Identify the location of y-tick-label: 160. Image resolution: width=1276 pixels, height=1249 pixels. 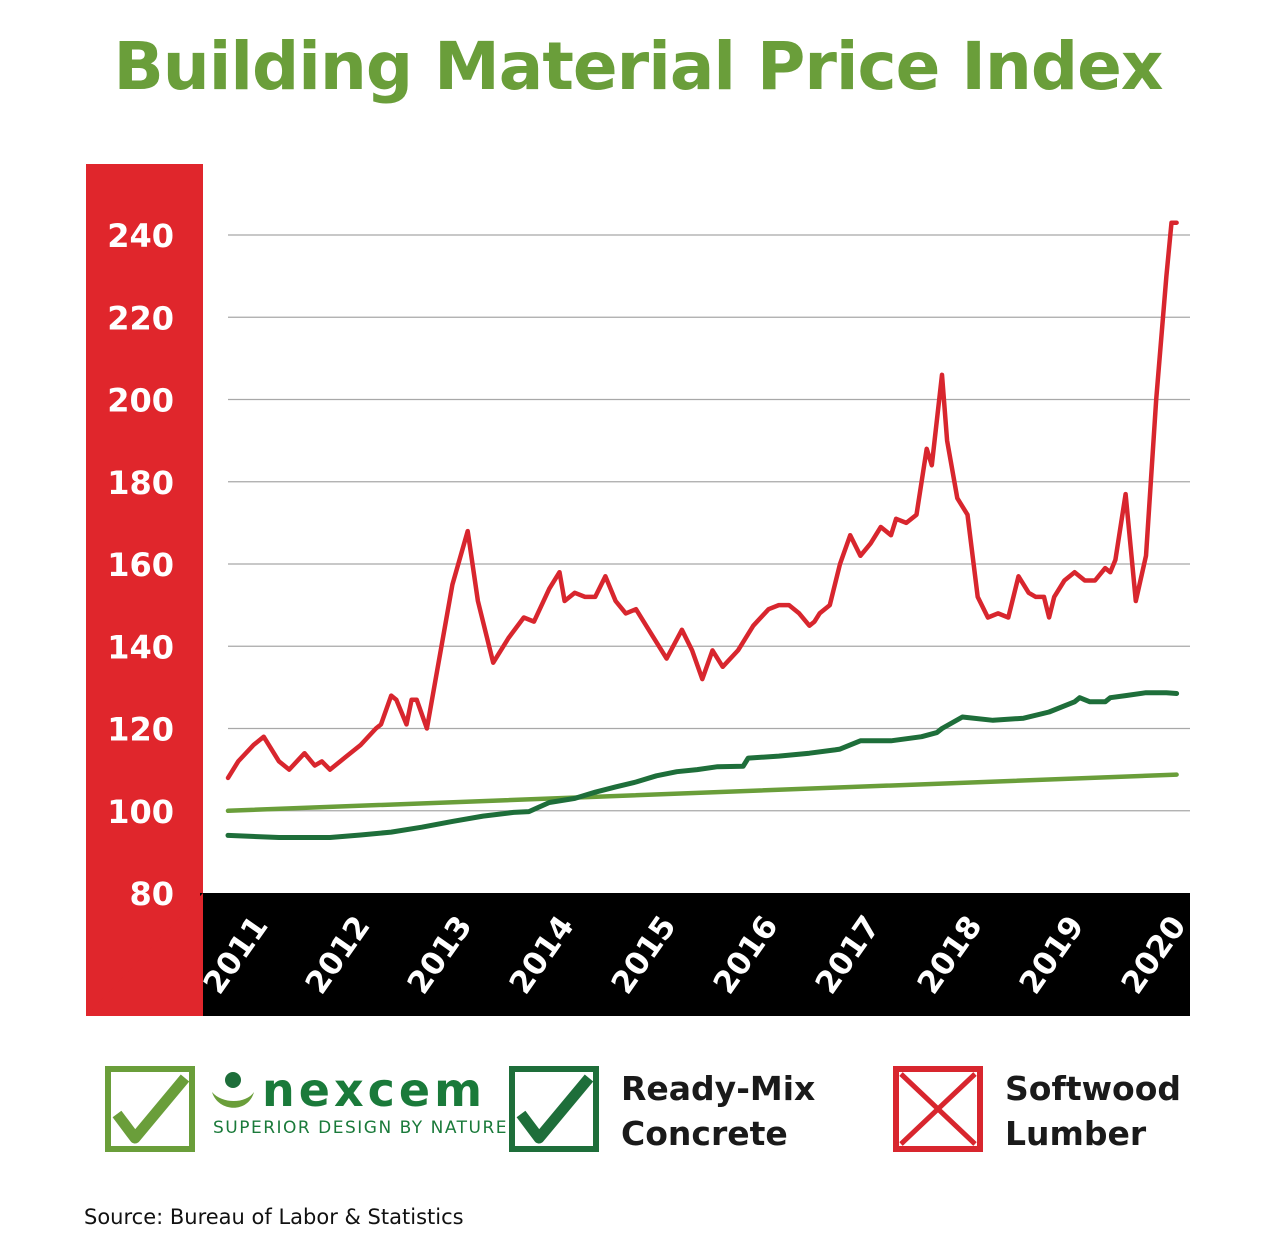
(140, 565).